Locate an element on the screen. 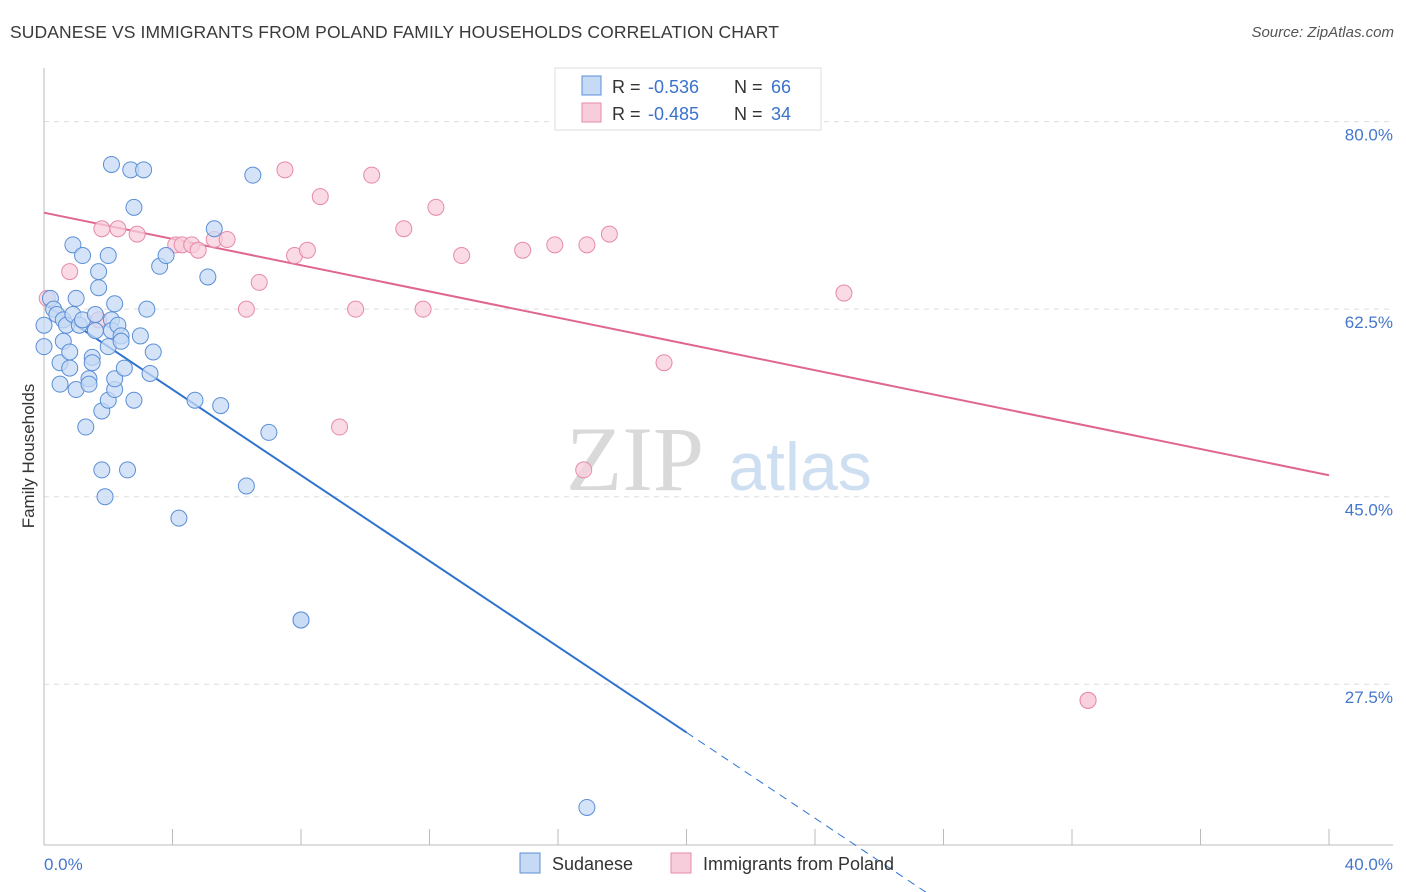  legend-swatch-pink is located at coordinates (591, 112).